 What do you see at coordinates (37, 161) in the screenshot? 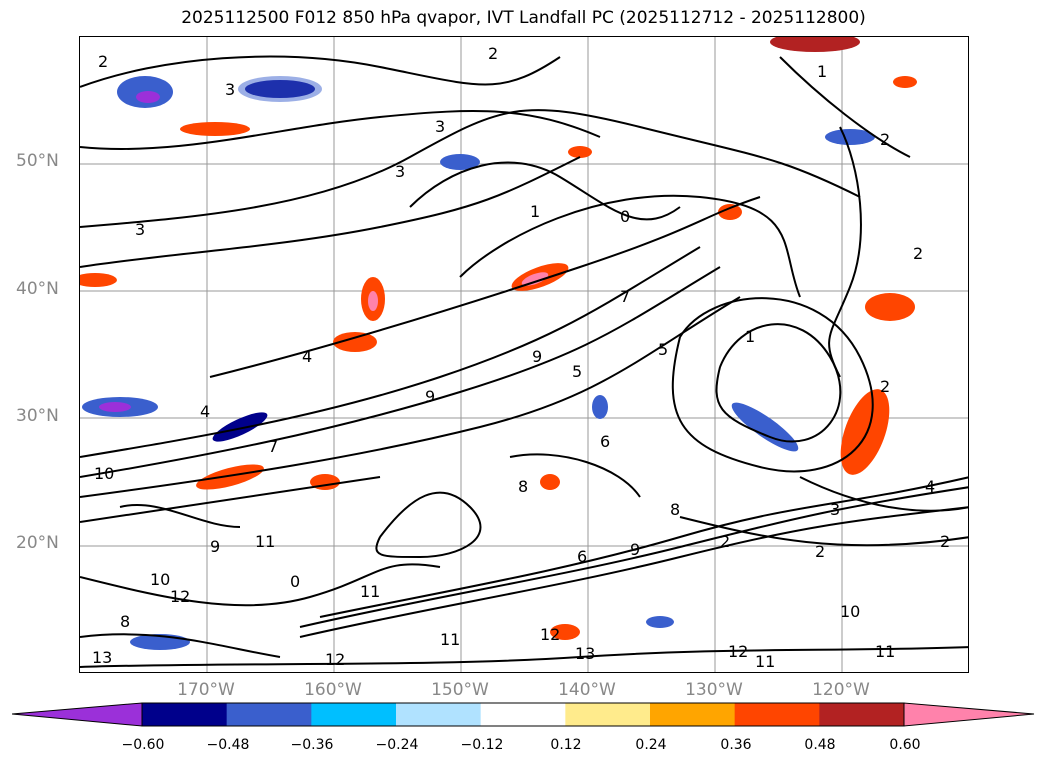
I see `lat-label: 50°N` at bounding box center [37, 161].